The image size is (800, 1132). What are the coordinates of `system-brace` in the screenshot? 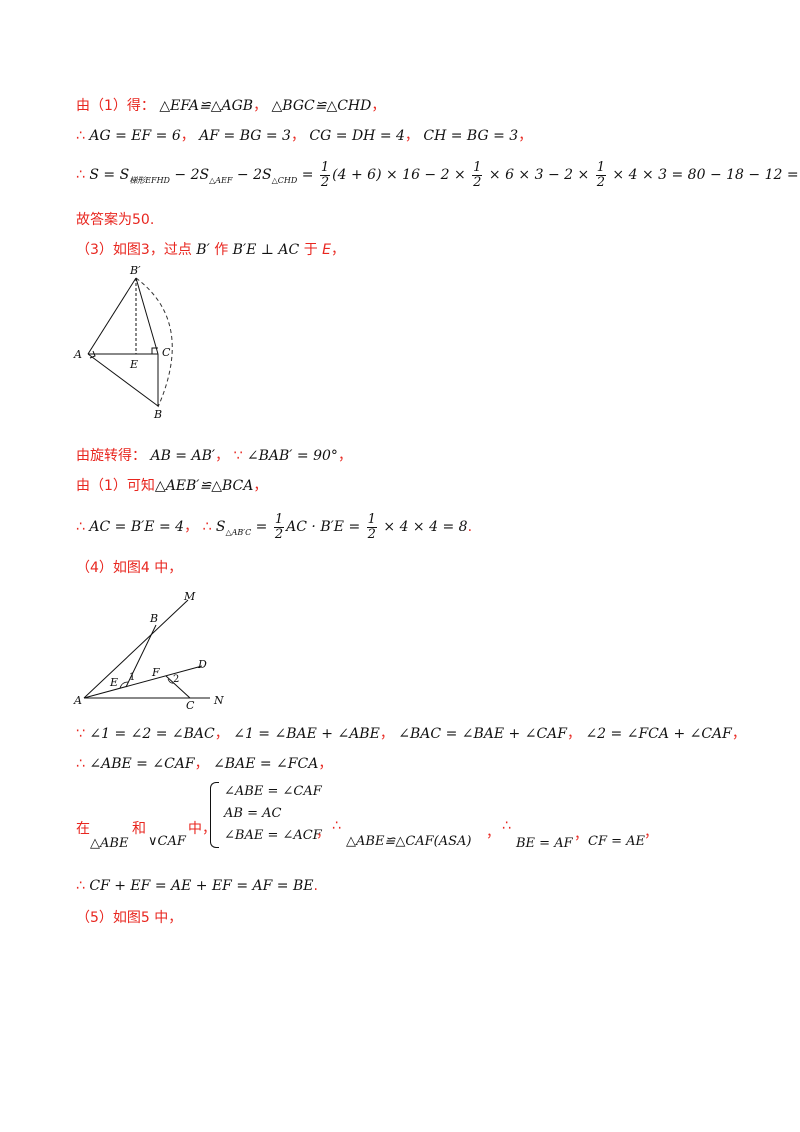 It's located at (214, 815).